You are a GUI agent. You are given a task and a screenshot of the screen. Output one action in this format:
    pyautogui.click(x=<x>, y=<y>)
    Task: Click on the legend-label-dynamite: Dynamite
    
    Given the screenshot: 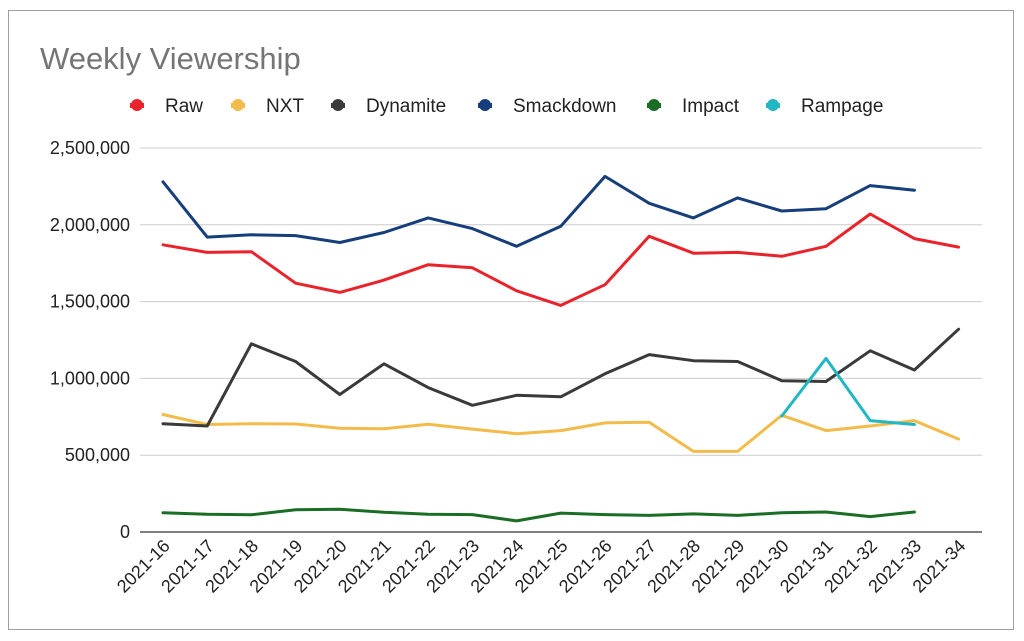 What is the action you would take?
    pyautogui.click(x=406, y=106)
    